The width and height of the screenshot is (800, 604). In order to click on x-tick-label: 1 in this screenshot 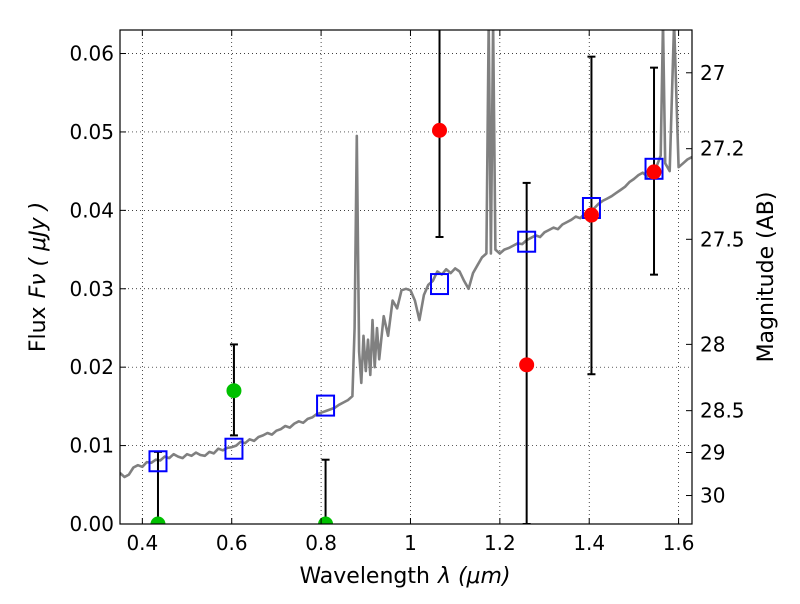, I will do `click(410, 543)`.